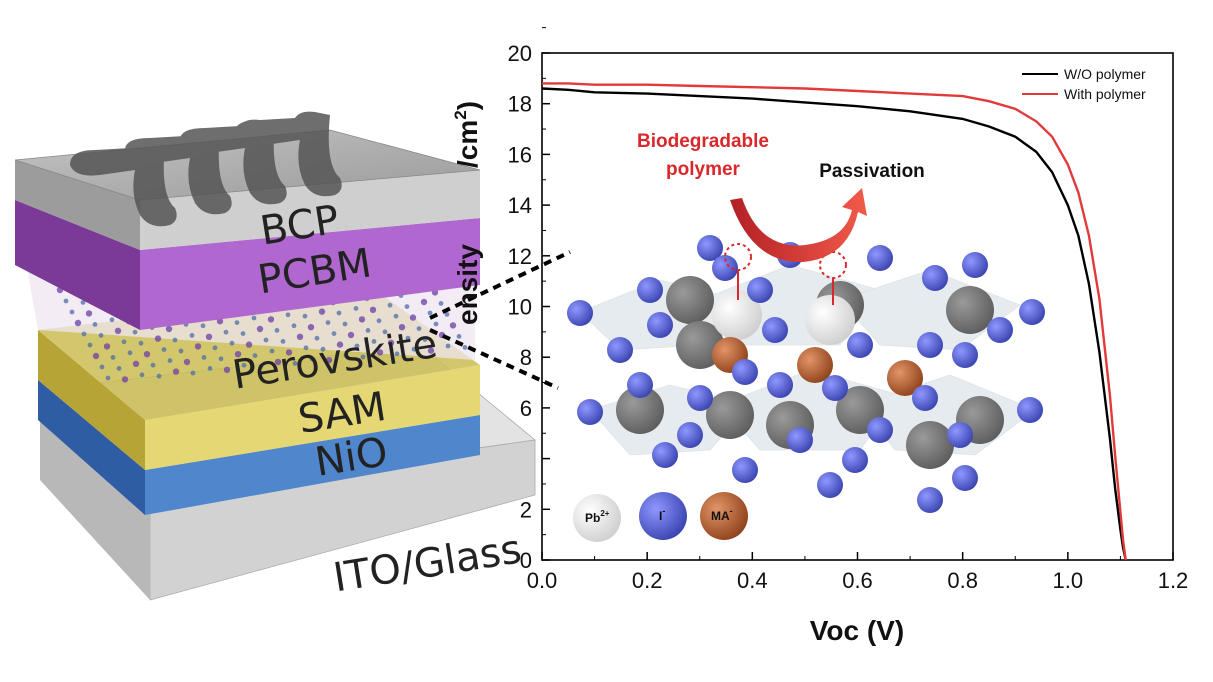 Image resolution: width=1213 pixels, height=682 pixels. I want to click on zoom-line-bottom, so click(494, 359).